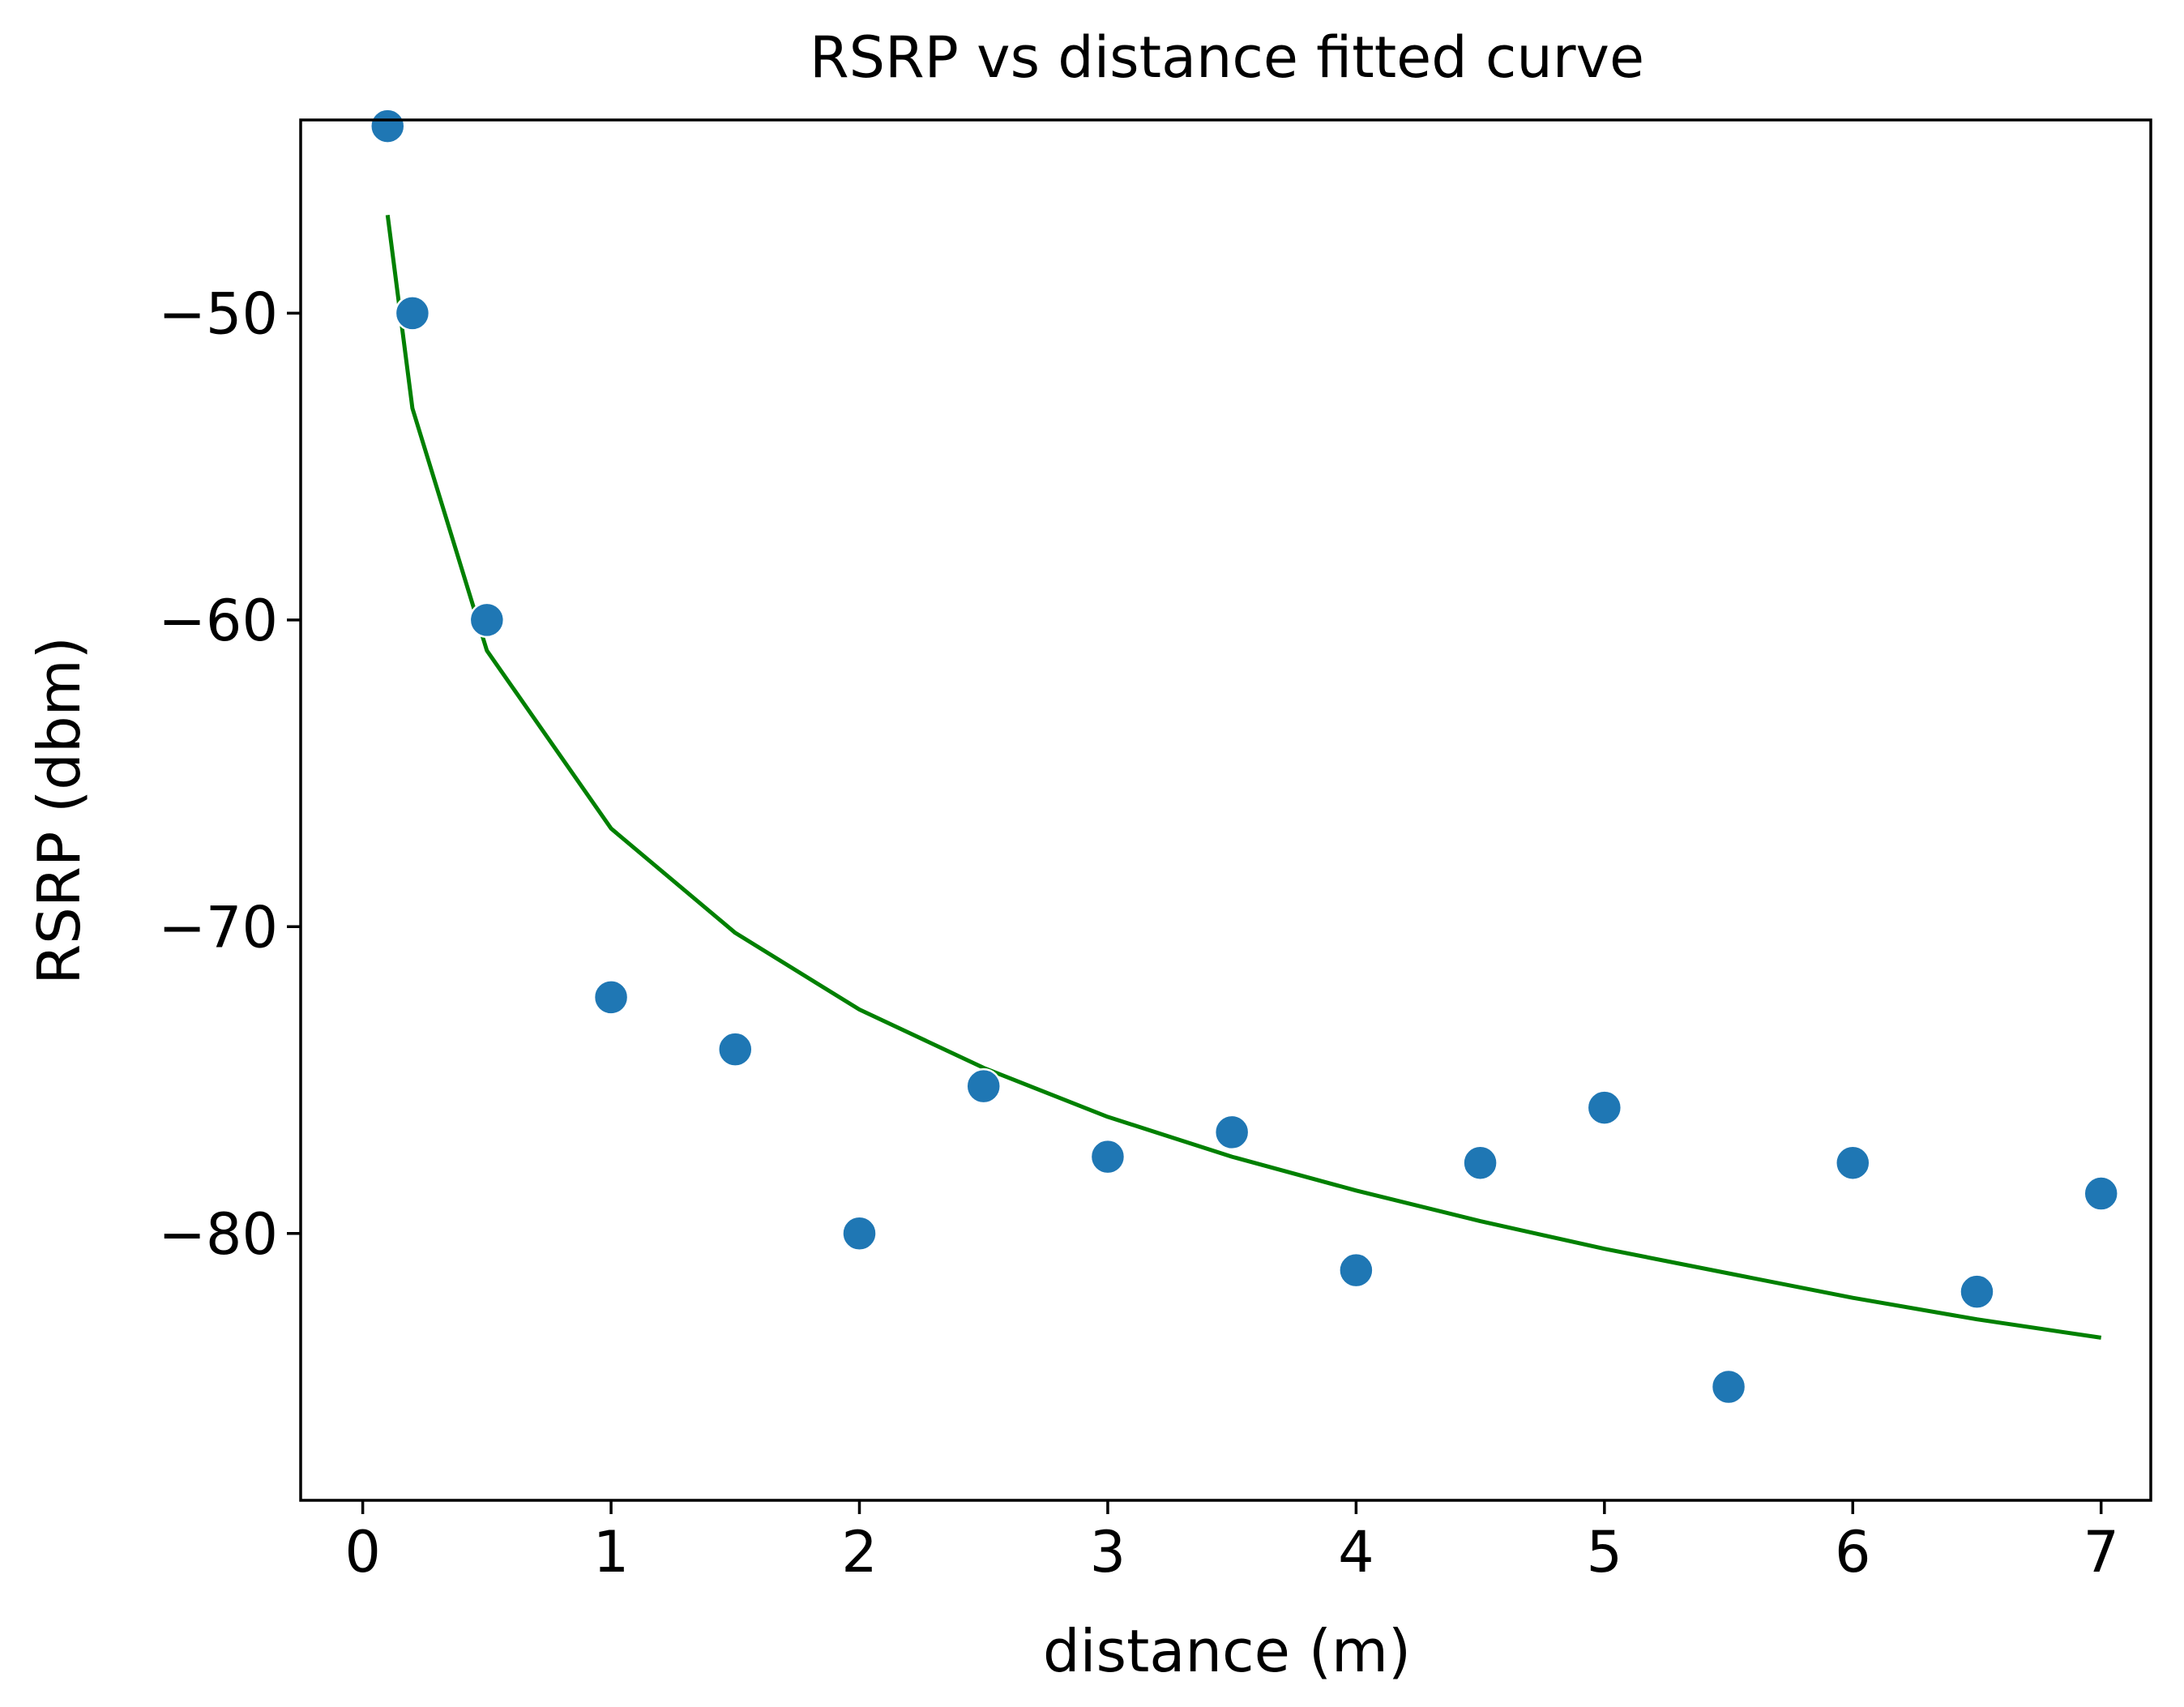 The height and width of the screenshot is (1707, 2184). I want to click on chart-title: RSRP vs distance fitted curve, so click(1227, 57).